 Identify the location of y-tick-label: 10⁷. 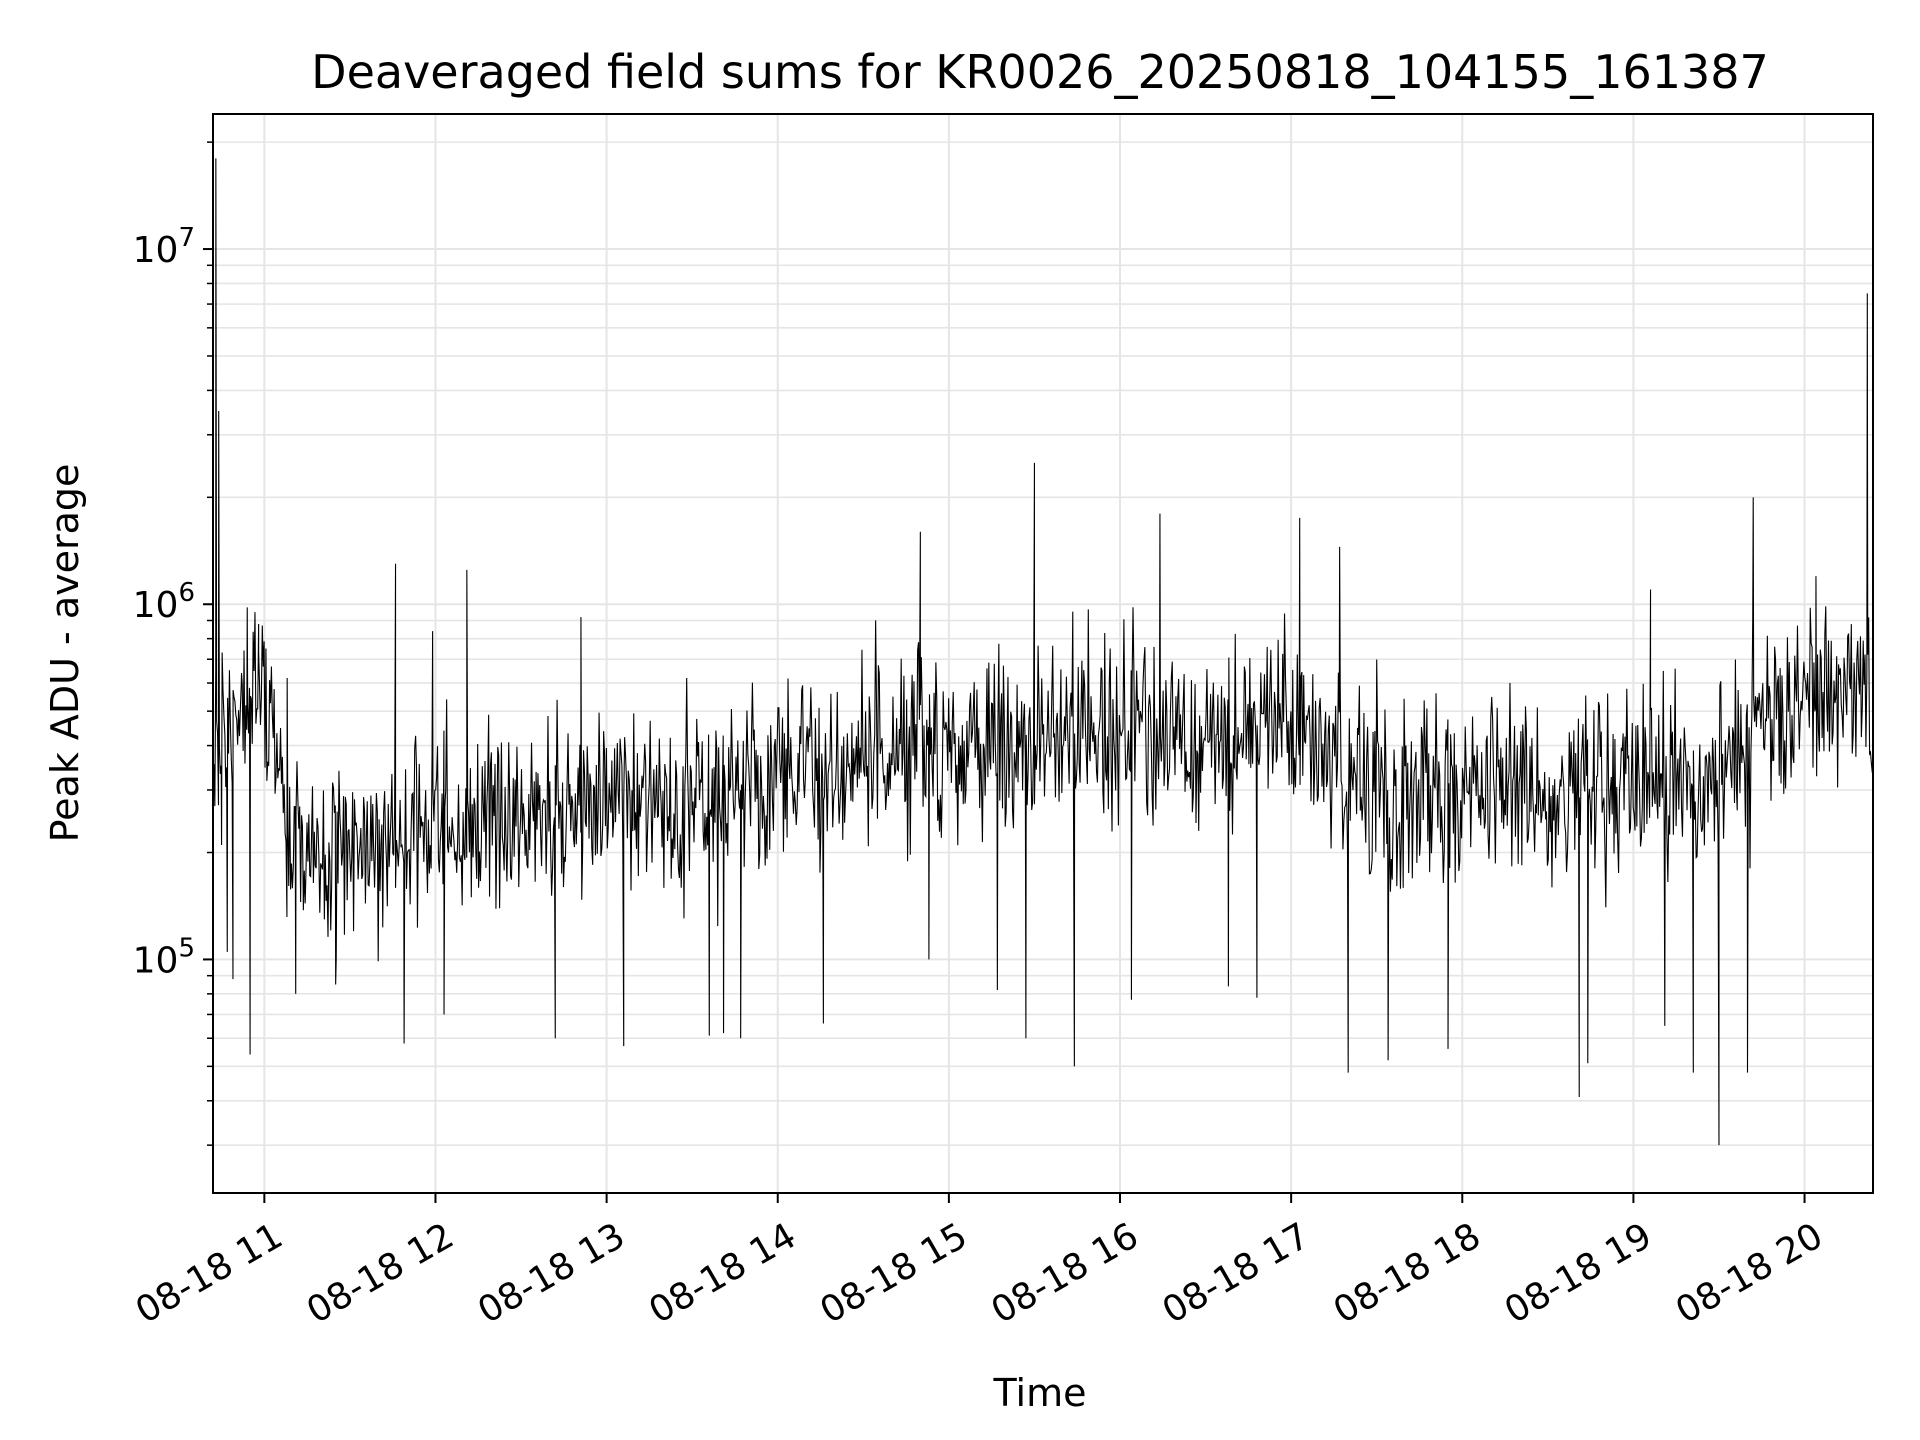
(164, 247).